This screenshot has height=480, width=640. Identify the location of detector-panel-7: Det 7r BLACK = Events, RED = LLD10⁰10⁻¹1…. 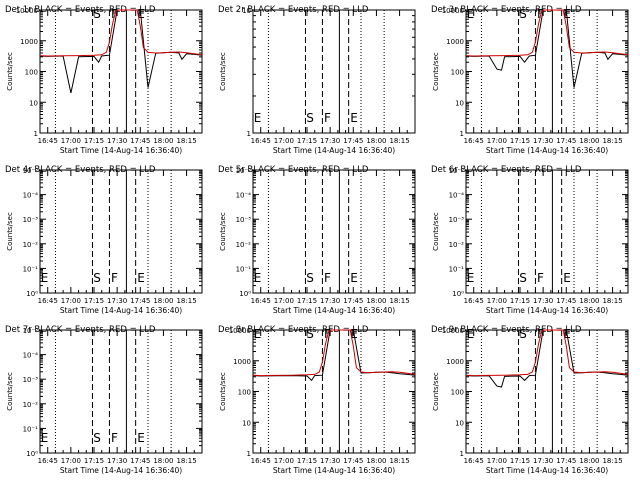
(104, 400).